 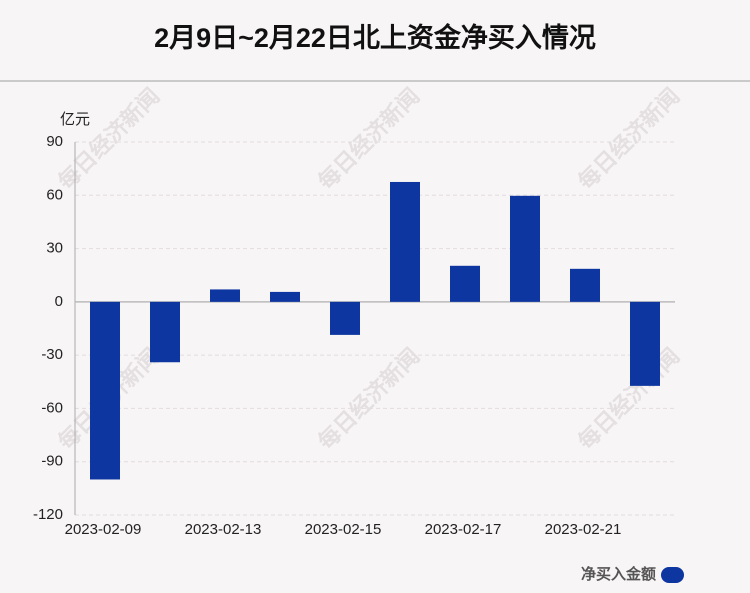 I want to click on x-tick-label: 2023-02-09, so click(x=103, y=529).